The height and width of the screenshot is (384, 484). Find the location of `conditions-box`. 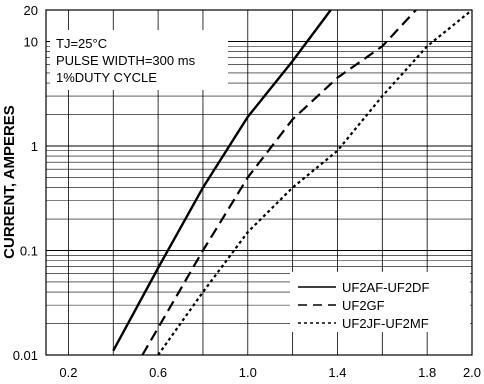

conditions-box is located at coordinates (139, 60).